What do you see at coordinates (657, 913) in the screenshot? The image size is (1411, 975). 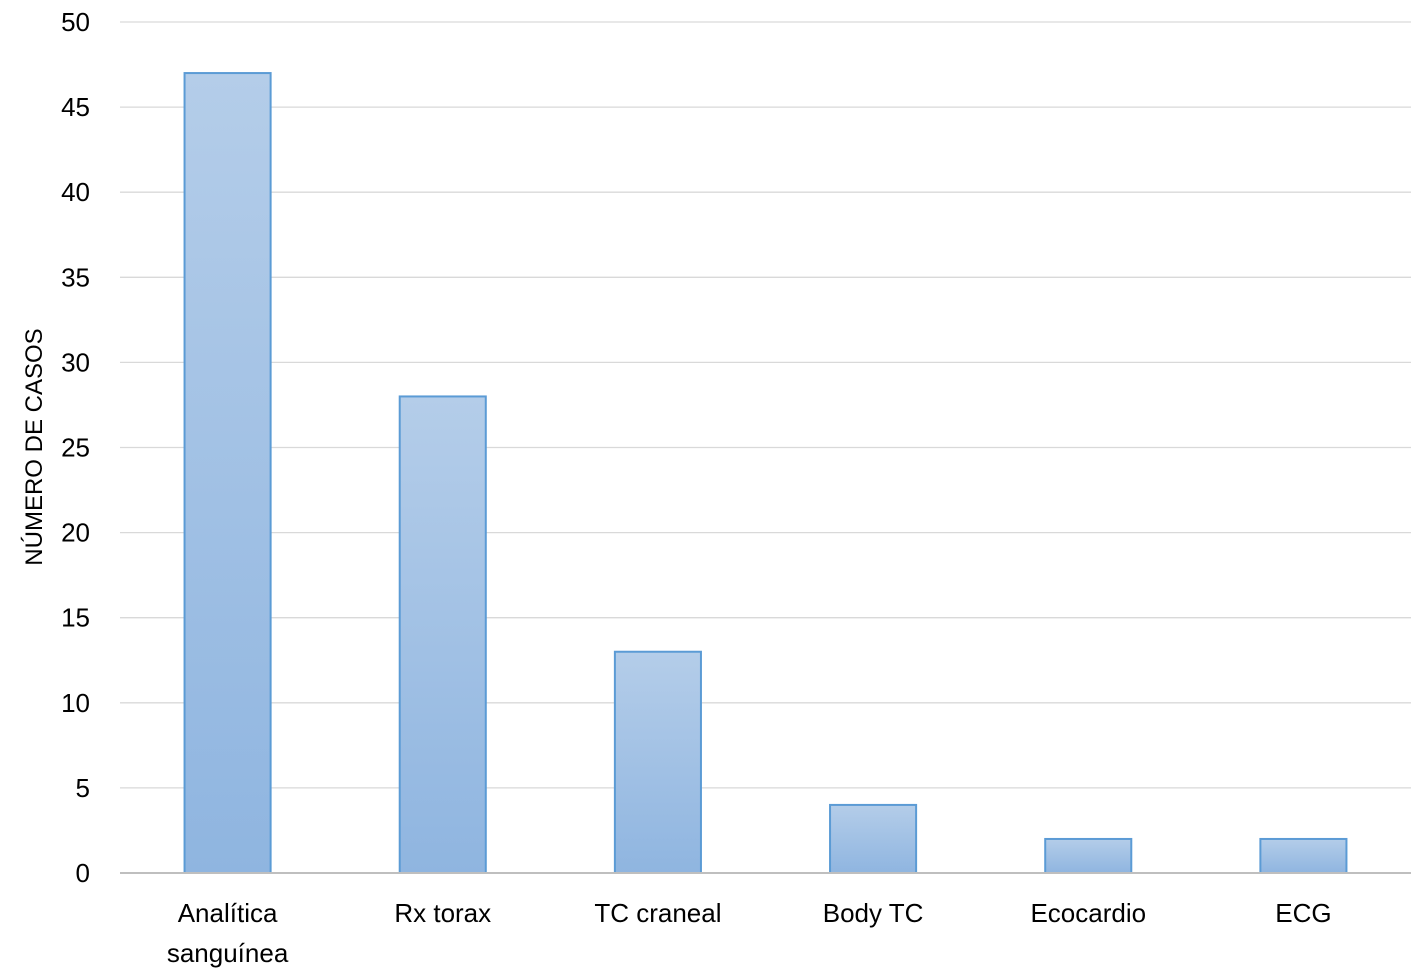 I see `x-category-label: TC craneal` at bounding box center [657, 913].